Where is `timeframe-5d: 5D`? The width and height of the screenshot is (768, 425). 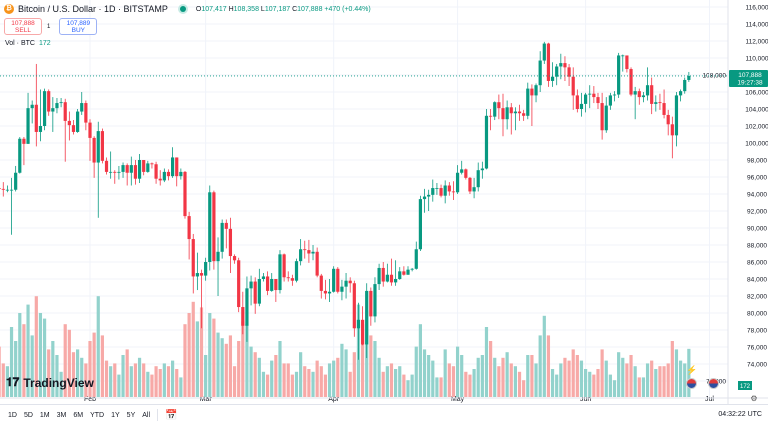
timeframe-5d: 5D is located at coordinates (28, 415).